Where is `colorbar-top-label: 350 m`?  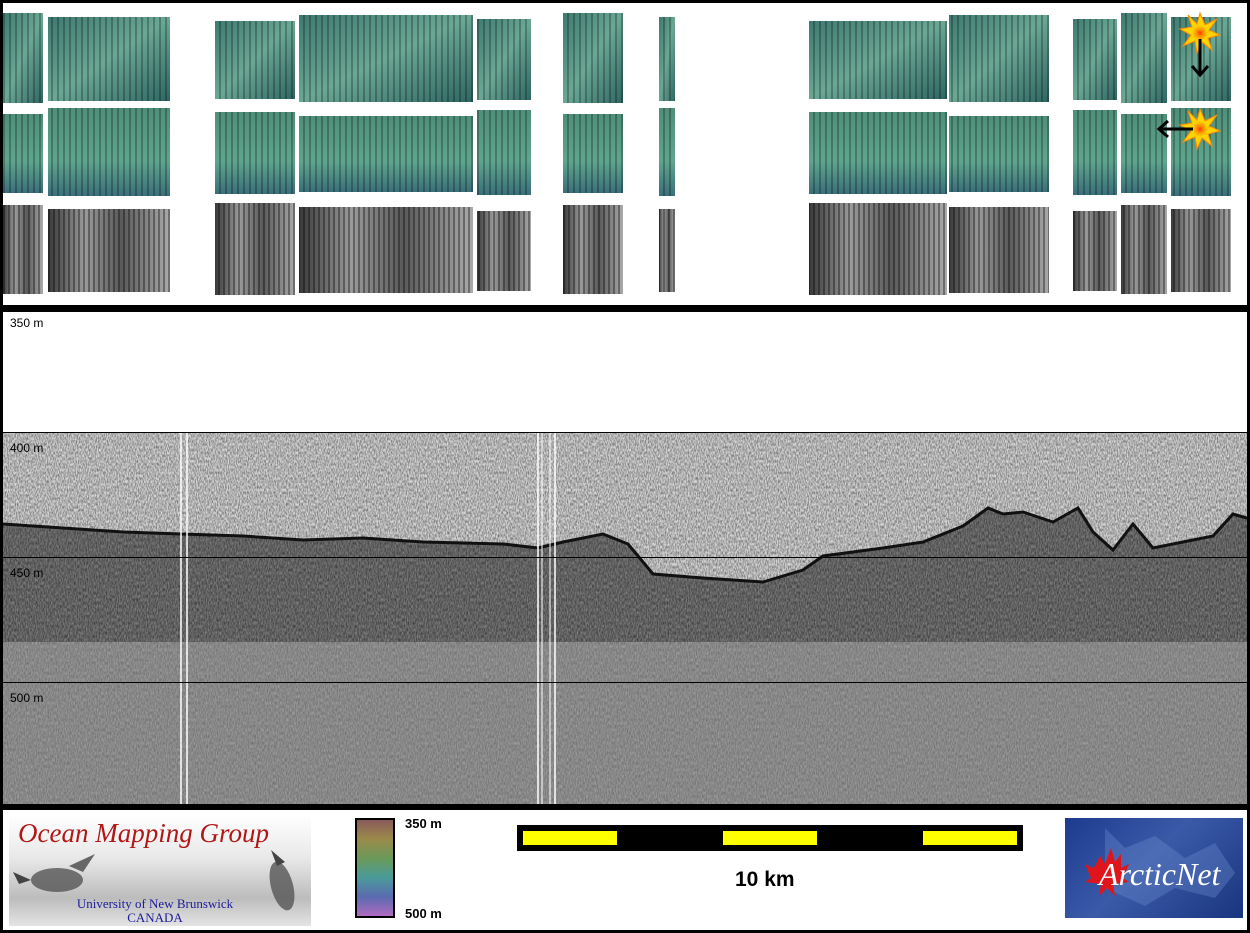
colorbar-top-label: 350 m is located at coordinates (423, 823).